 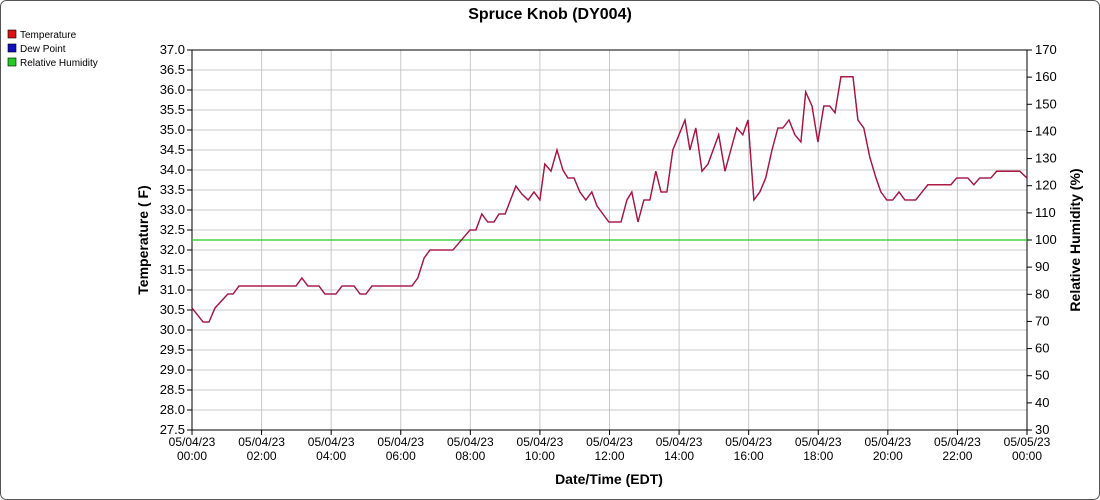 I want to click on y-tick-label: 29.0, so click(x=172, y=369).